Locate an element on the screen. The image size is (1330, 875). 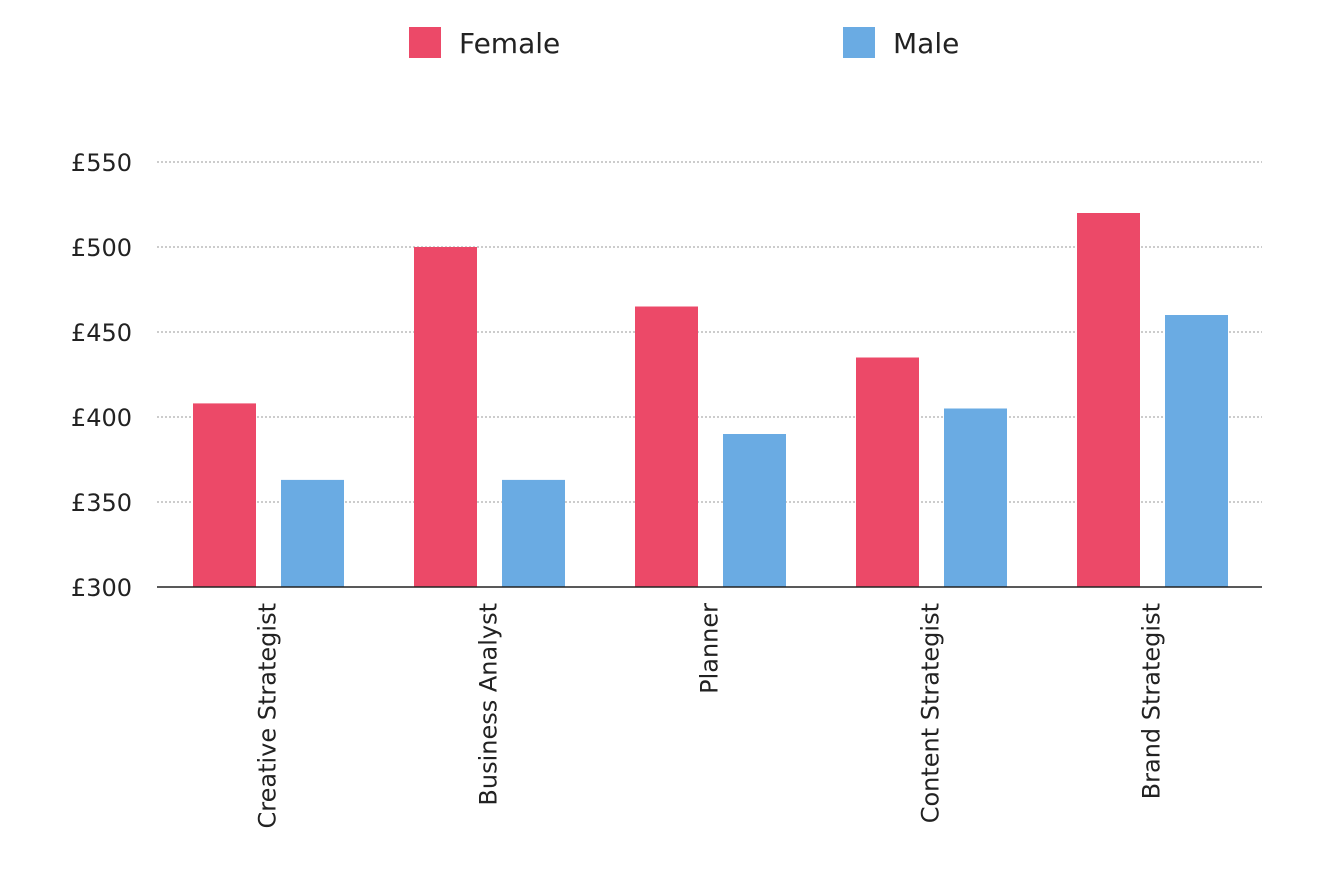
x-category-label: Business Analyst is located at coordinates (489, 704).